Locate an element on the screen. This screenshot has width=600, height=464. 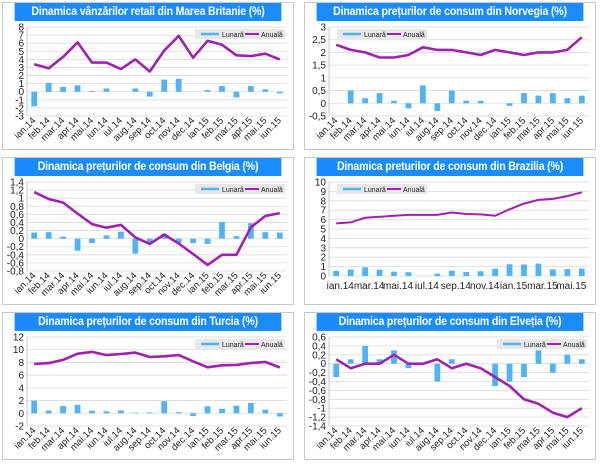
y-tick-label: -1,4 is located at coordinates (318, 427).